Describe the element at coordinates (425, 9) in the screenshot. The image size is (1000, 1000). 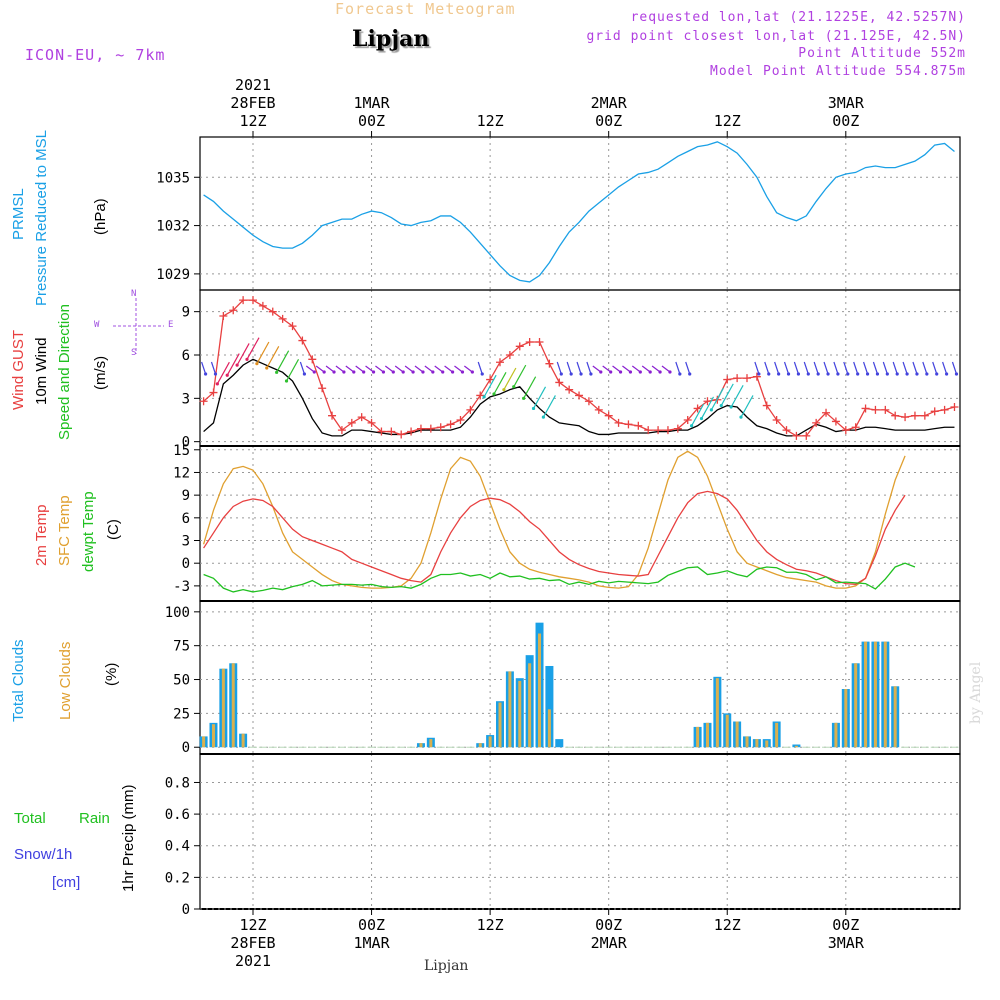
I see `subtitle: Forecast Meteogram` at that location.